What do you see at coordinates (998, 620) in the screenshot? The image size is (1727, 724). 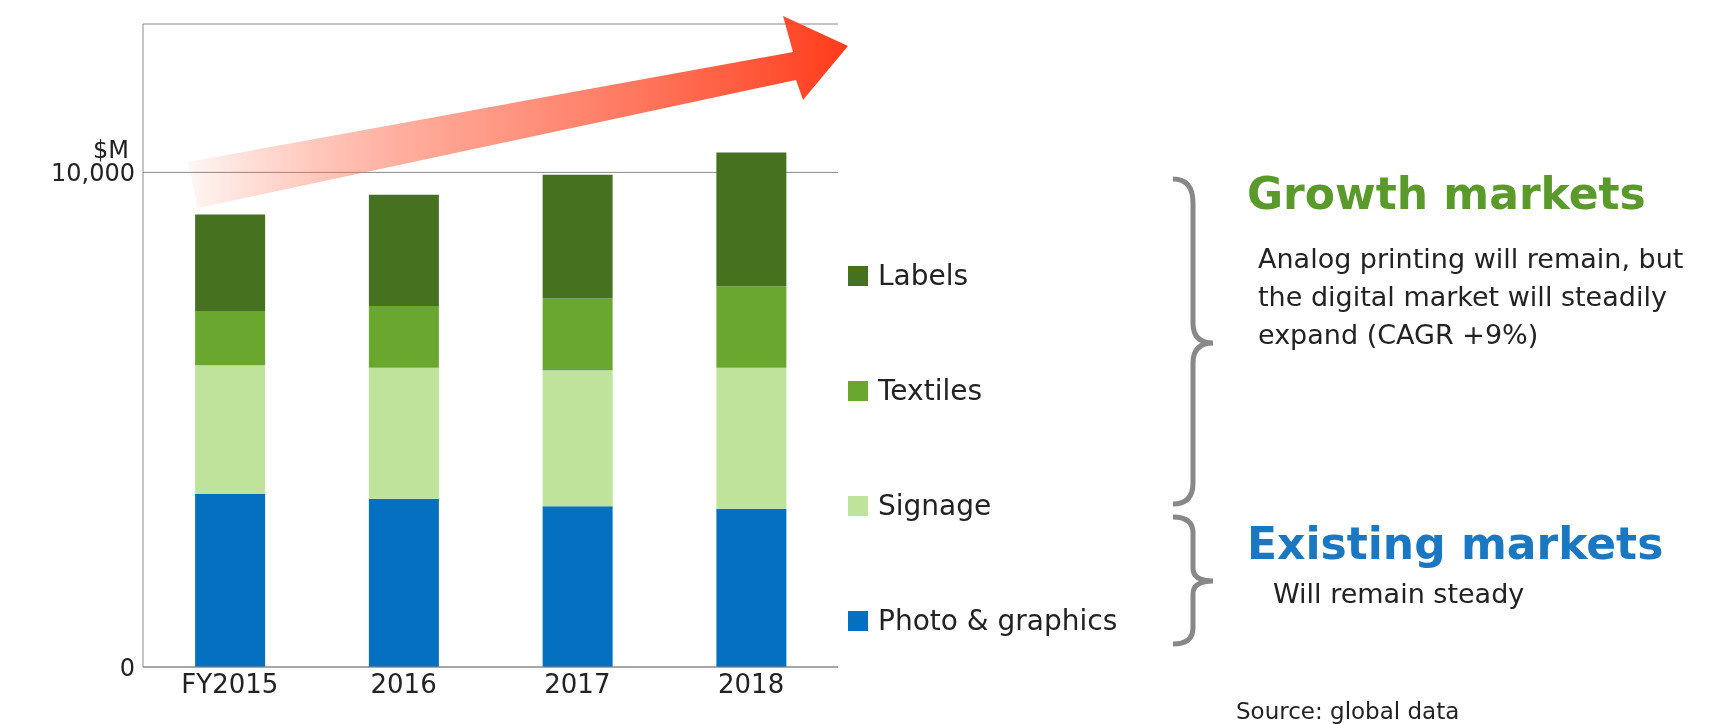 I see `legend-label: Photo & graphics` at bounding box center [998, 620].